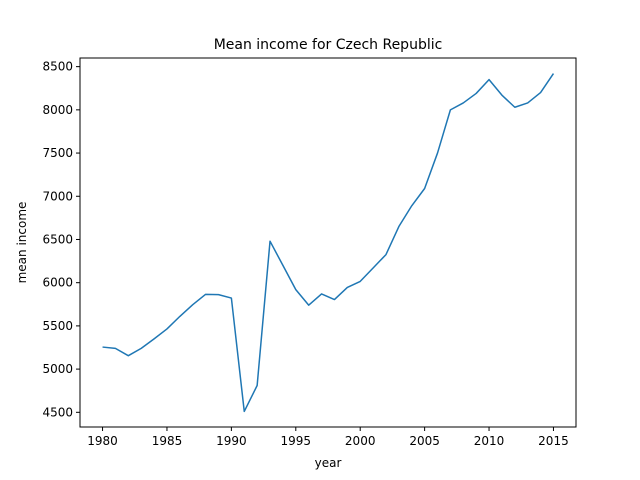 The height and width of the screenshot is (480, 640). I want to click on y-tick-label: 8000, so click(57, 110).